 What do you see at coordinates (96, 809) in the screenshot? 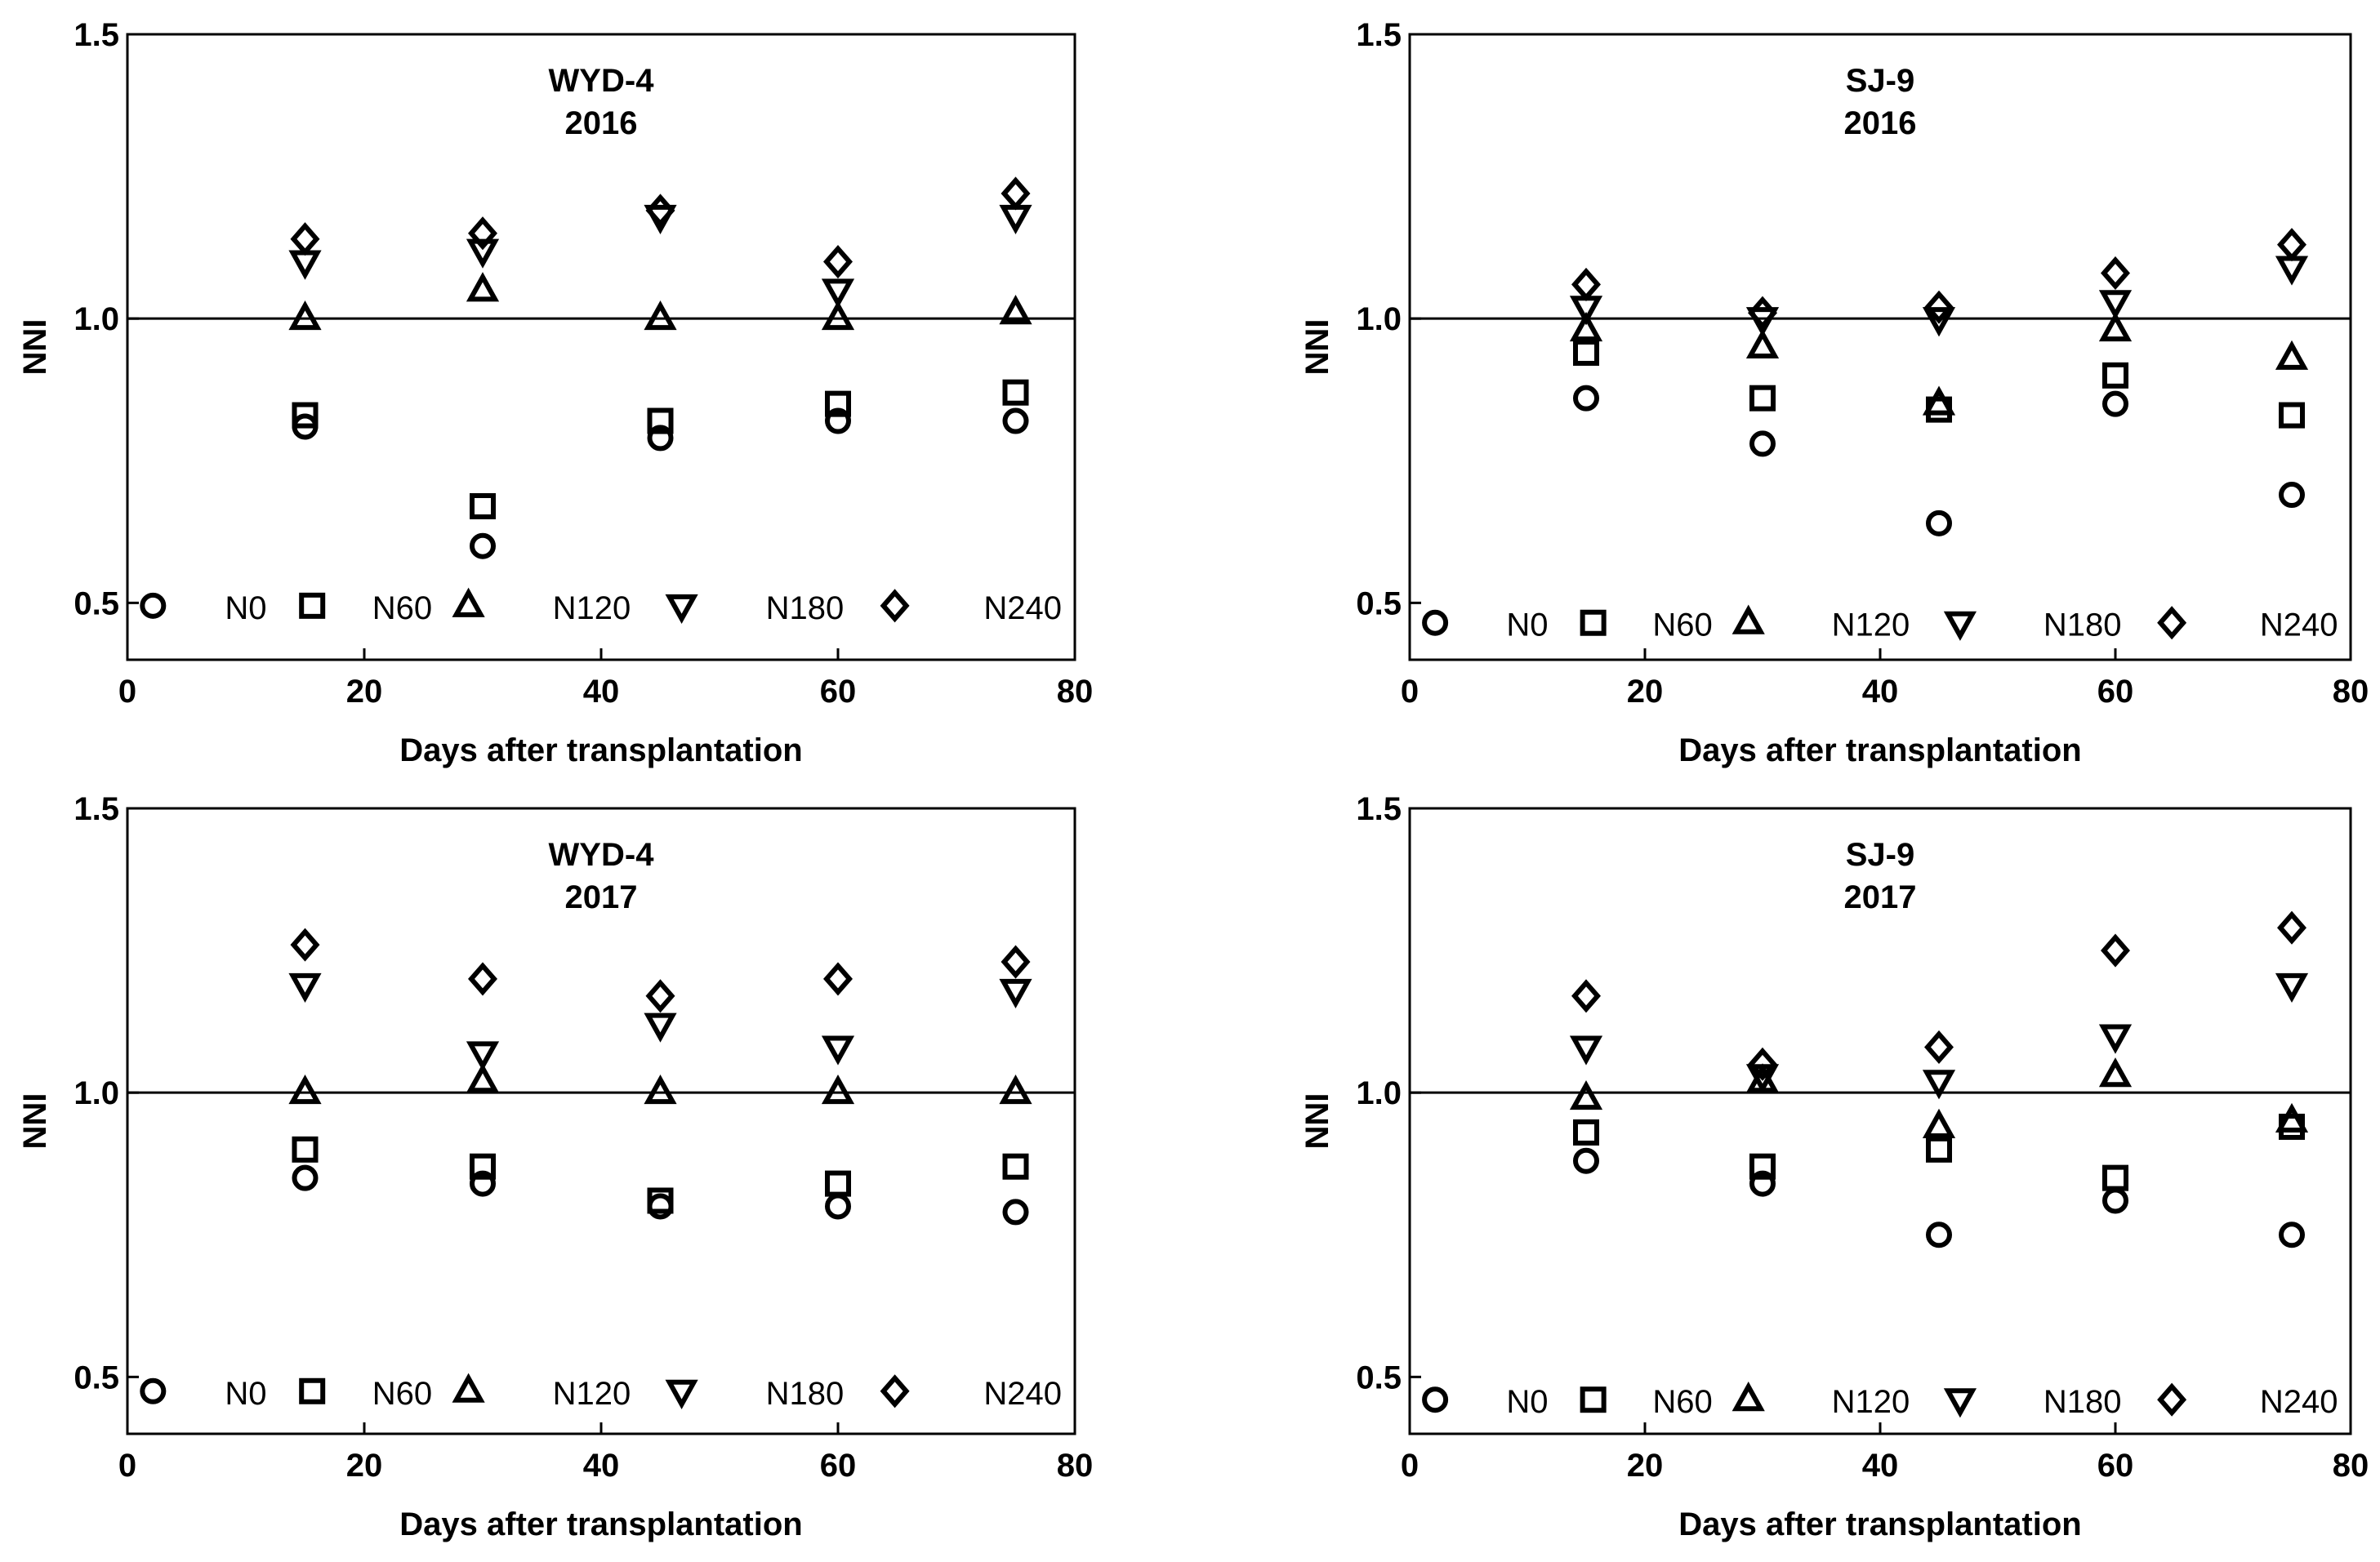
I see `y-tick-label: 1.5` at bounding box center [96, 809].